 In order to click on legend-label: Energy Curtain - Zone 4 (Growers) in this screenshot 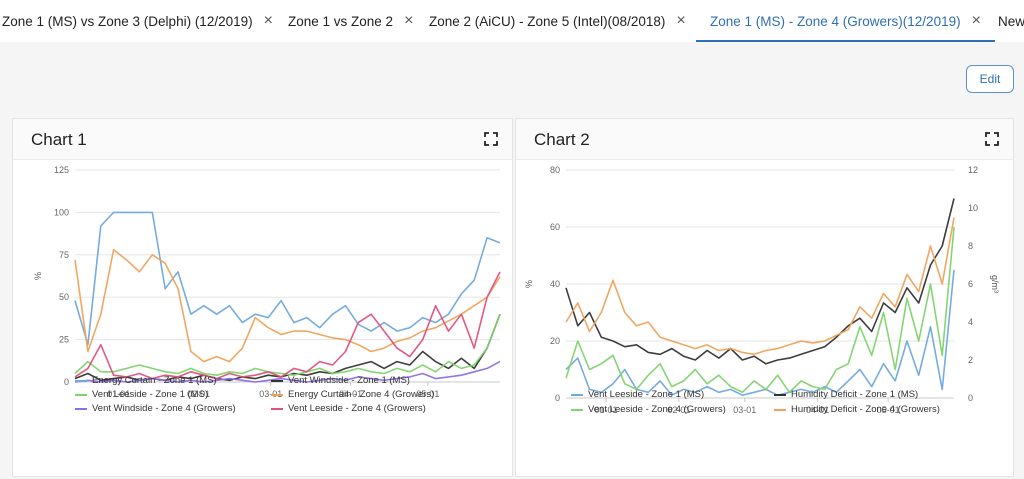, I will do `click(361, 394)`.